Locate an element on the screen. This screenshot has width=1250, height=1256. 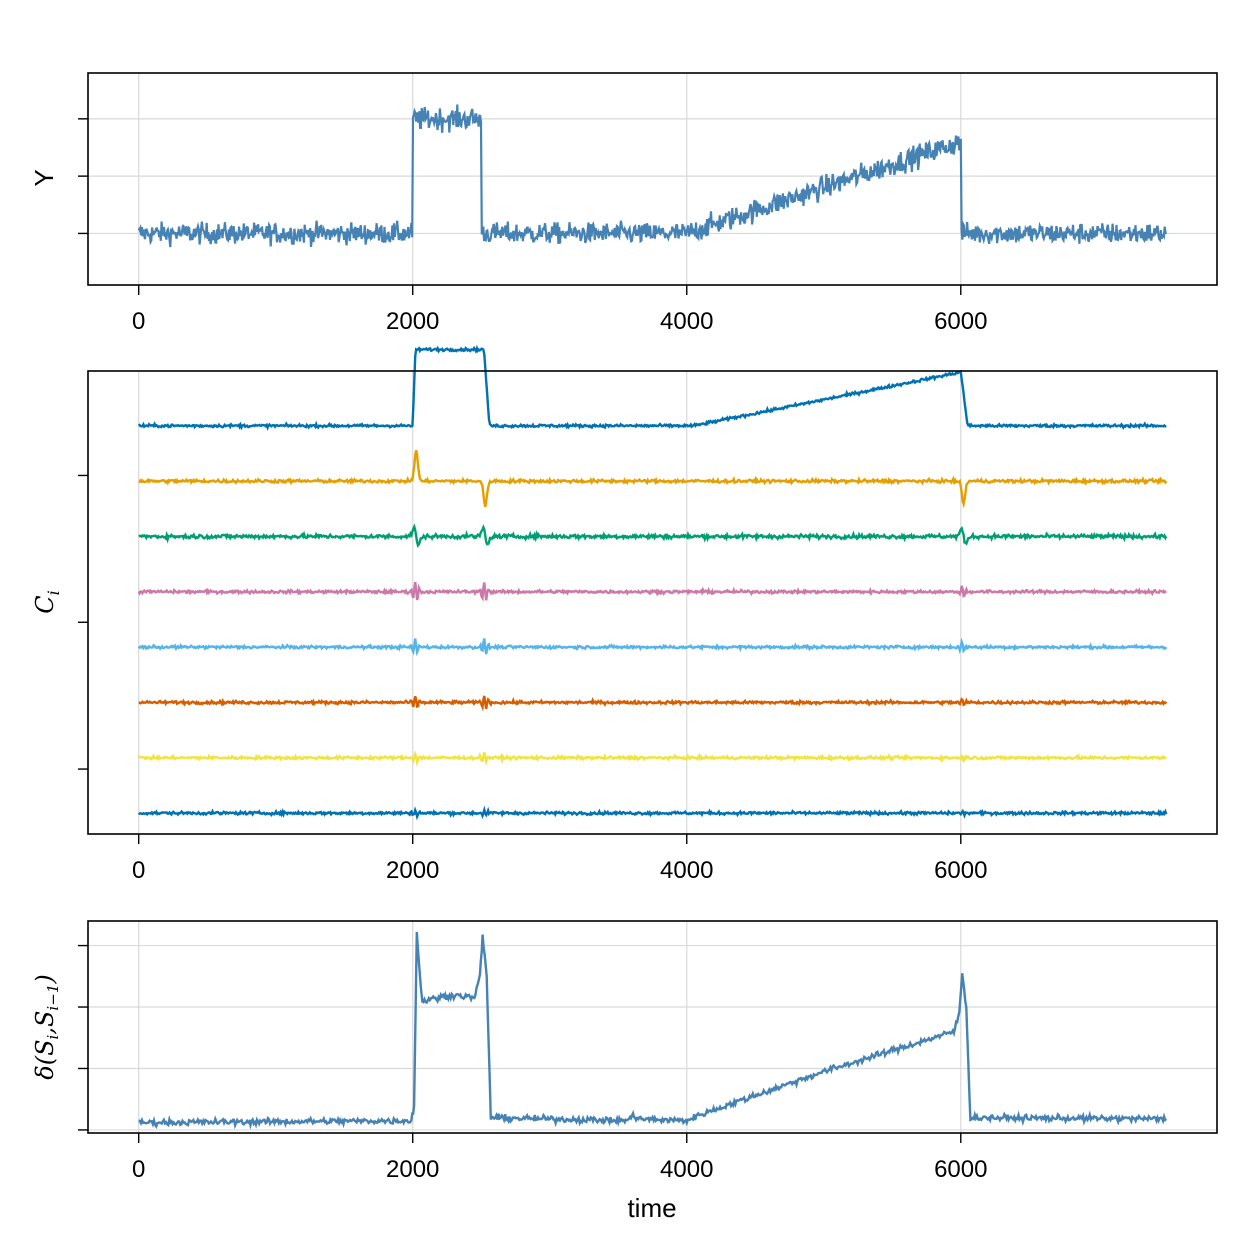
series-delta-line is located at coordinates (653, 1030).